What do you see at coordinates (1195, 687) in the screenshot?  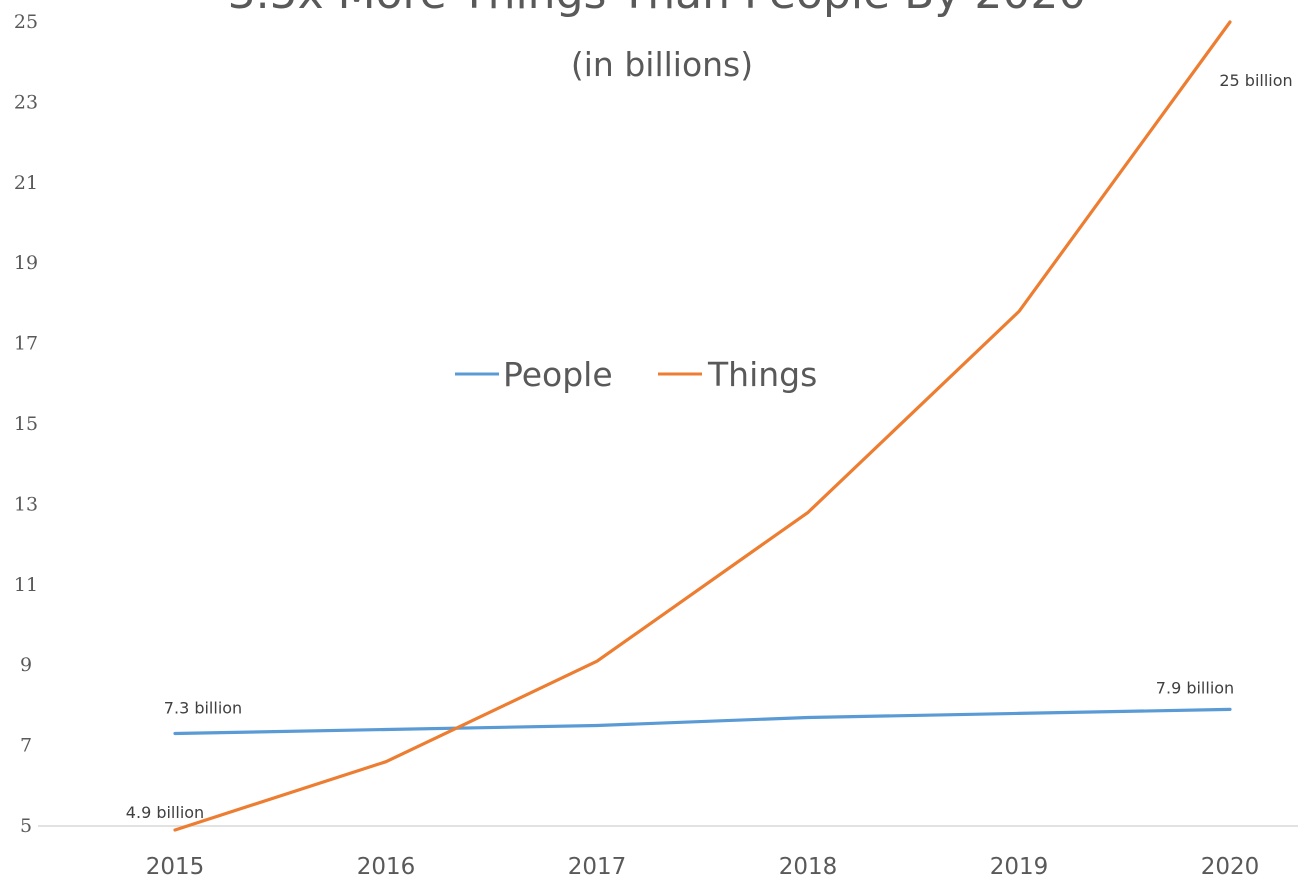 I see `data-label: 7.9 billion` at bounding box center [1195, 687].